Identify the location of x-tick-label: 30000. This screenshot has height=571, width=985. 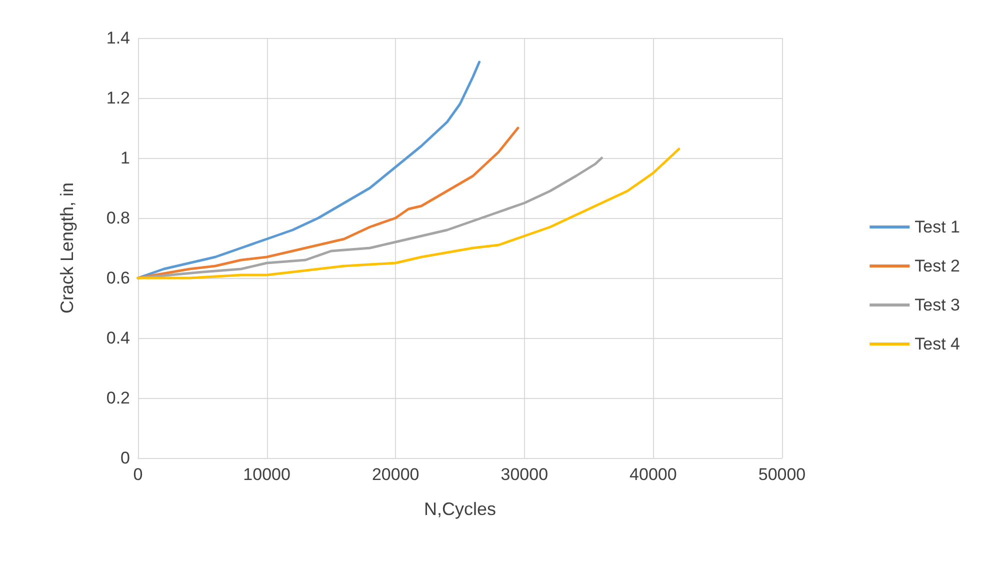
(524, 474).